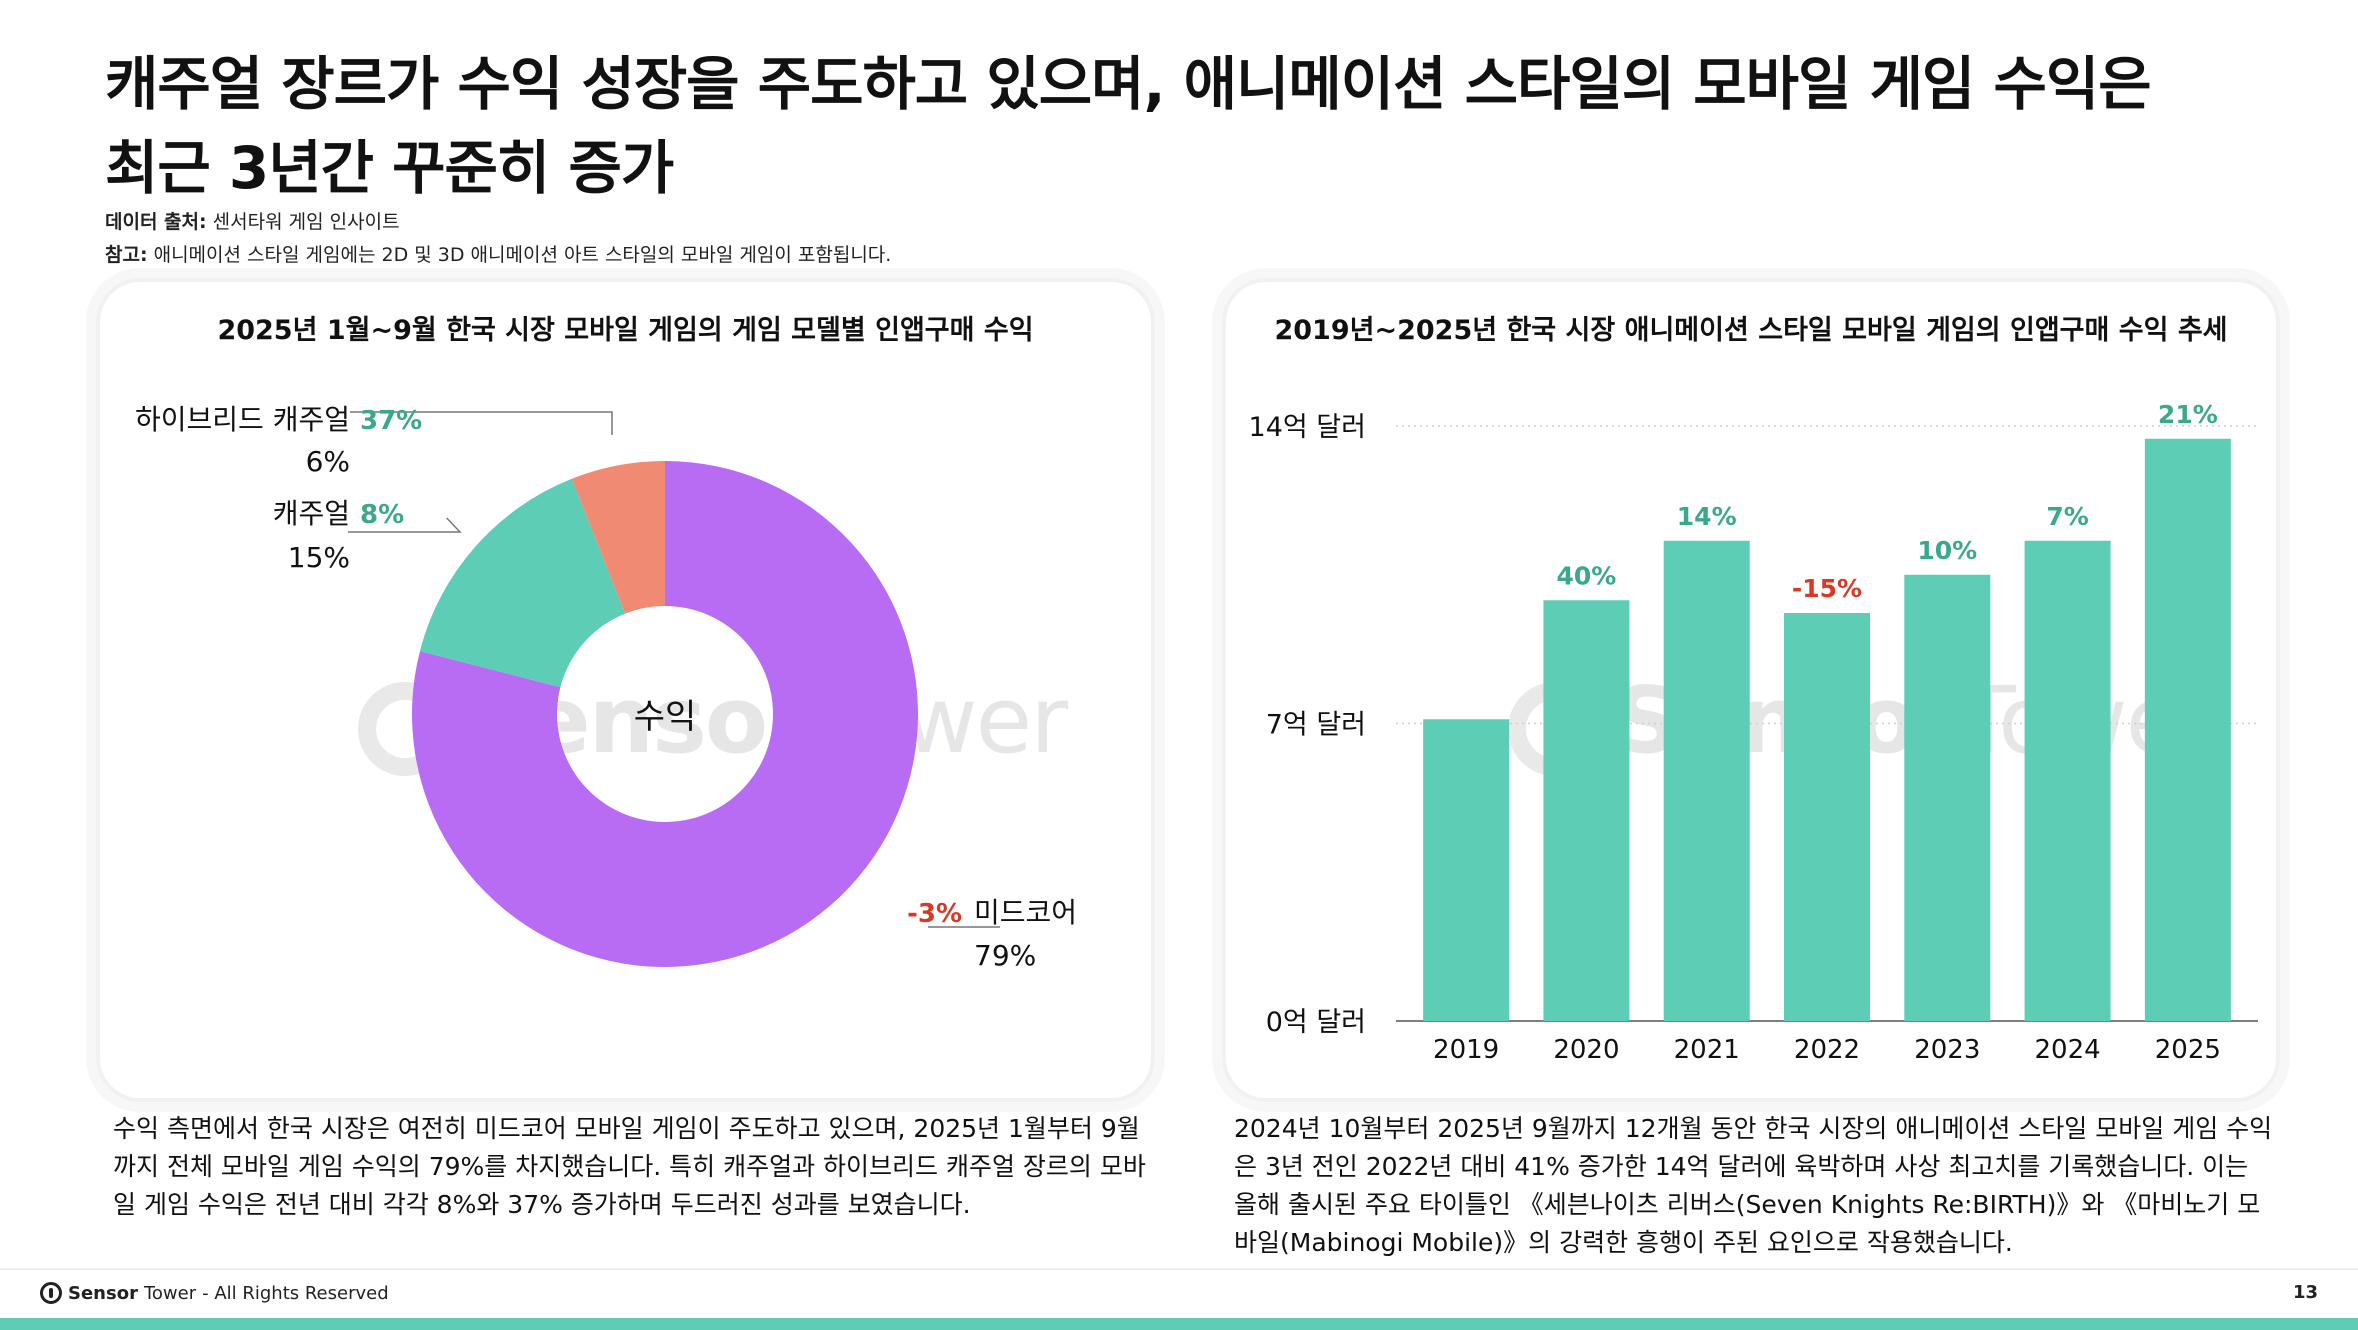  I want to click on x-tick-label-2020: 2020, so click(1586, 1050).